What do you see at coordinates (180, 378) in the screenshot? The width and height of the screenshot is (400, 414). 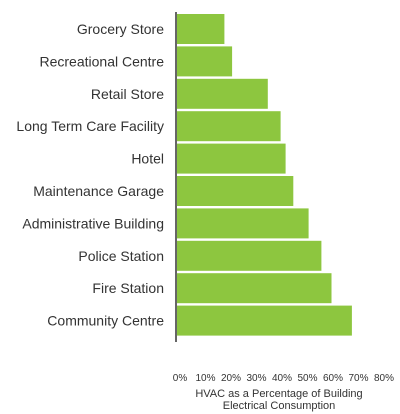 I see `x-tick-label: 0%` at bounding box center [180, 378].